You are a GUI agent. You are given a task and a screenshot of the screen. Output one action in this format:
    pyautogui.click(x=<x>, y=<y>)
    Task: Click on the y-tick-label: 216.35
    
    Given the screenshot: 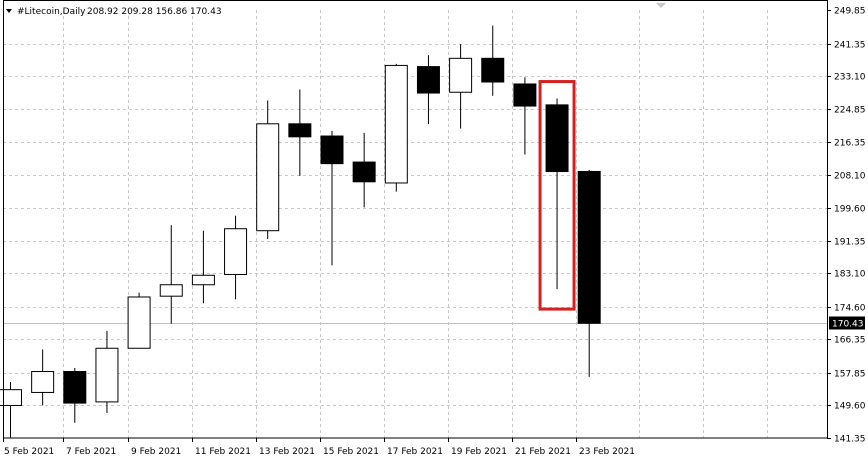 What is the action you would take?
    pyautogui.click(x=850, y=144)
    